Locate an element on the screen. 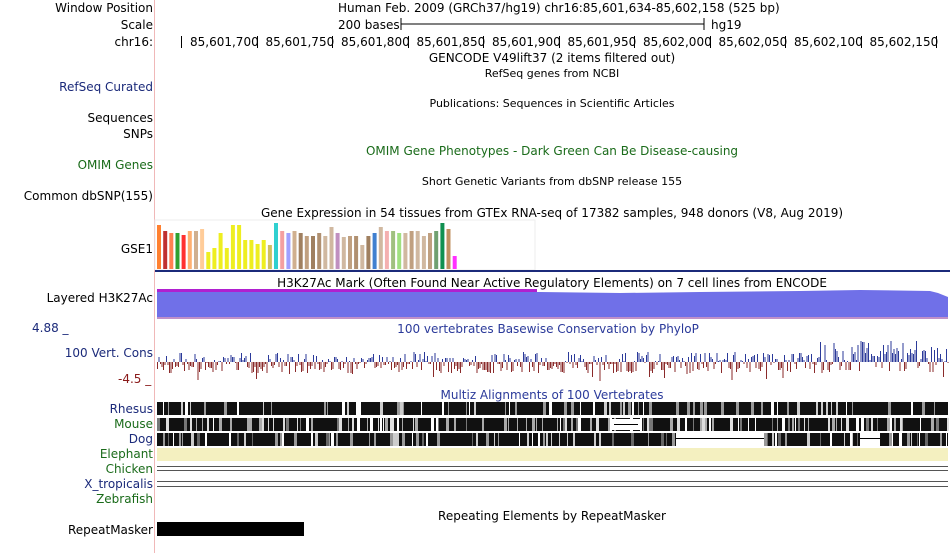 This screenshot has height=553, width=950. multiz-row-rhesus-gap is located at coordinates (629, 408).